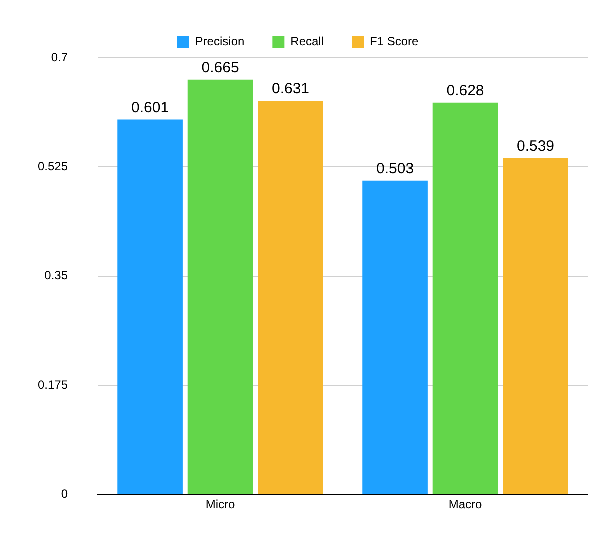 This screenshot has width=606, height=540. Describe the element at coordinates (220, 41) in the screenshot. I see `legend-label: Precision` at that location.